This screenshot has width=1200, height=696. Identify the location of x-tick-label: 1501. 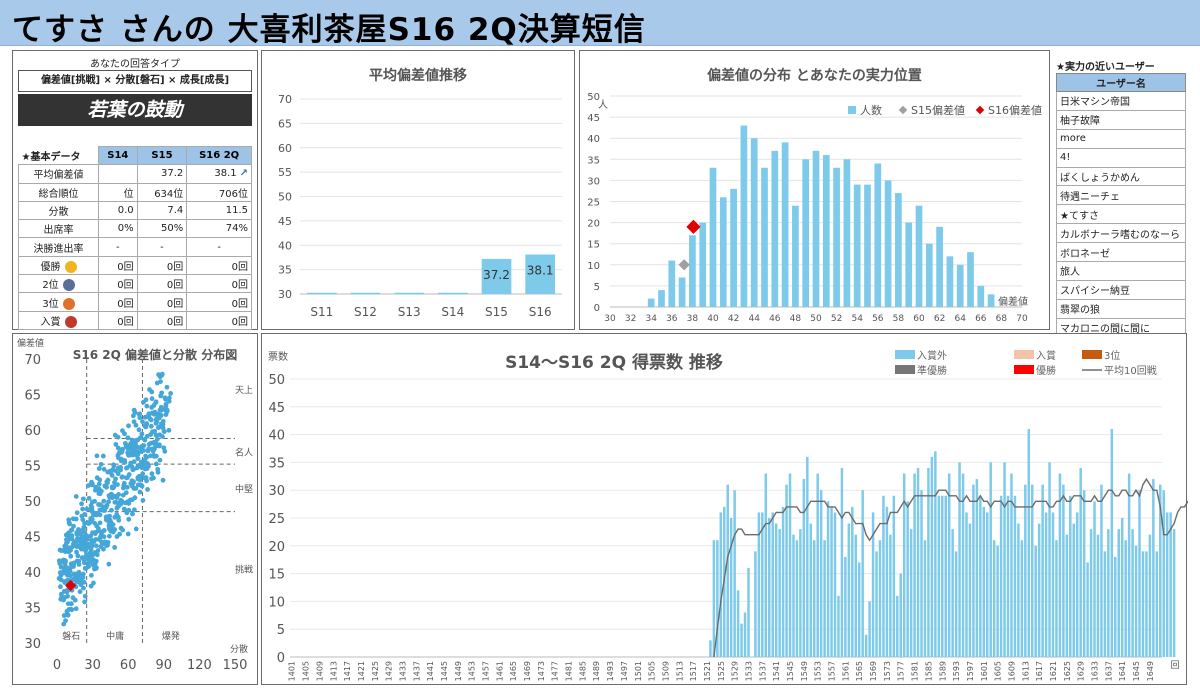
(638, 671).